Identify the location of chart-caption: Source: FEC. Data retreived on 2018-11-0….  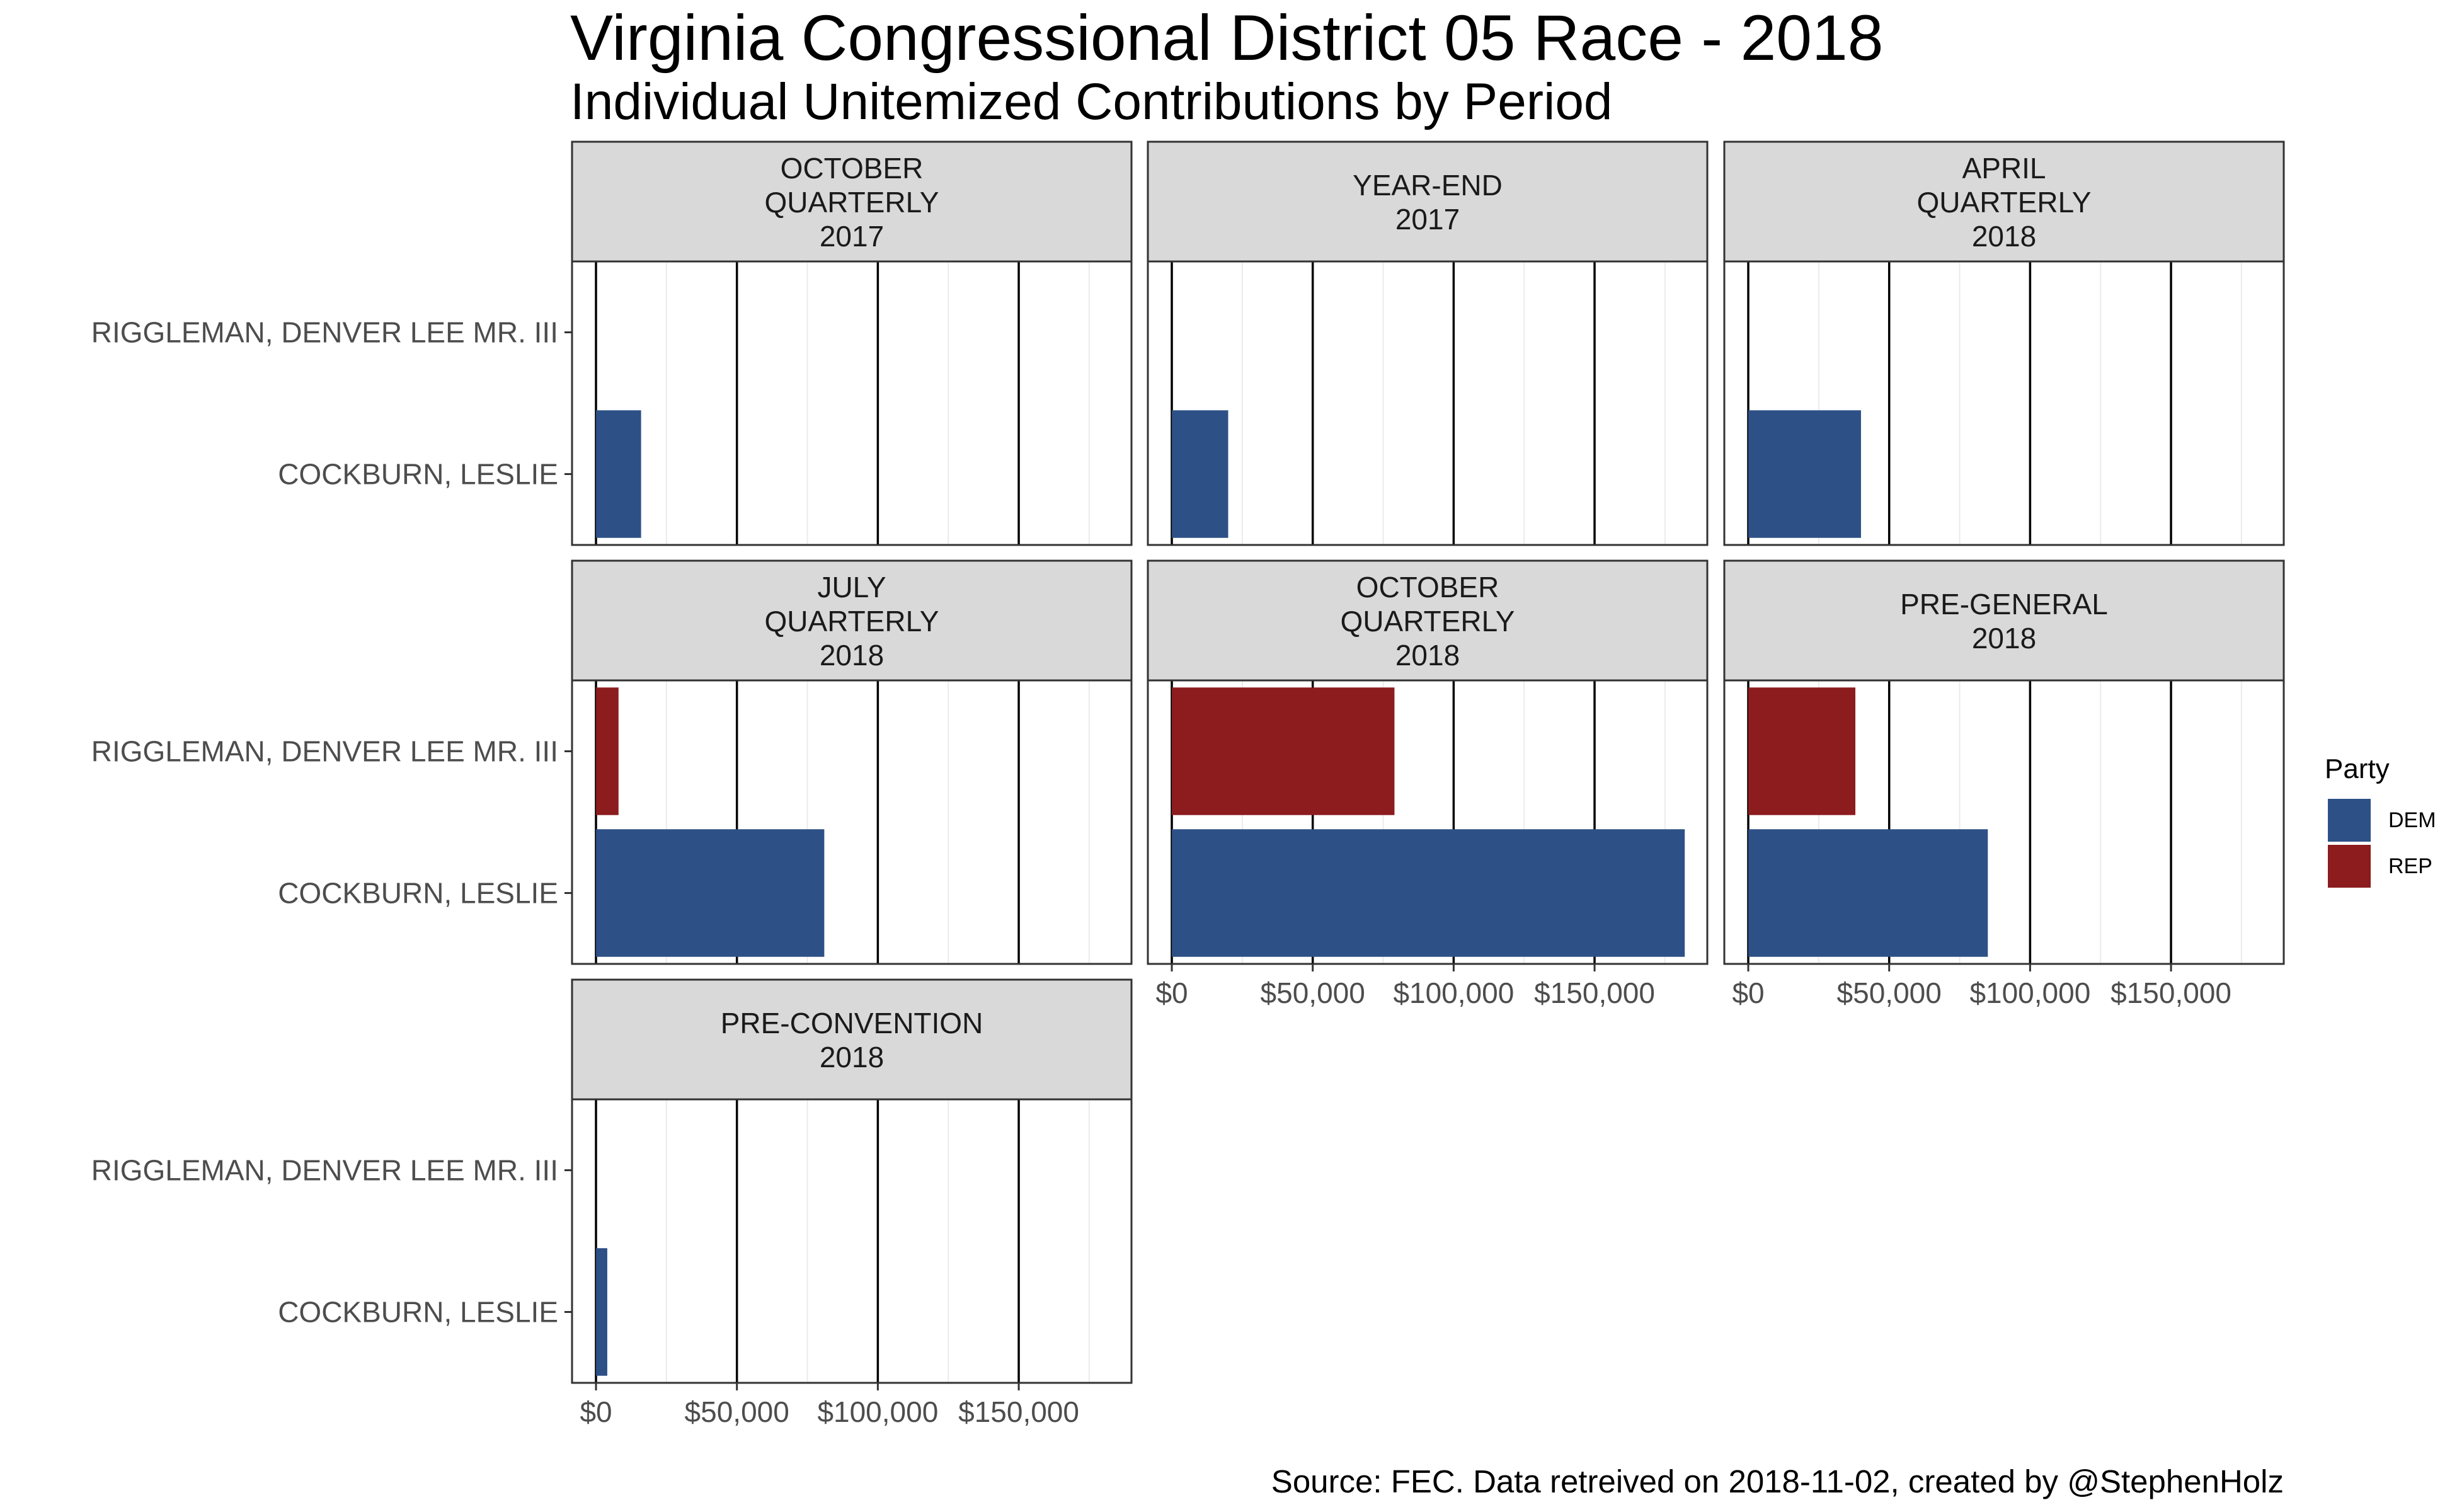
(1777, 1481).